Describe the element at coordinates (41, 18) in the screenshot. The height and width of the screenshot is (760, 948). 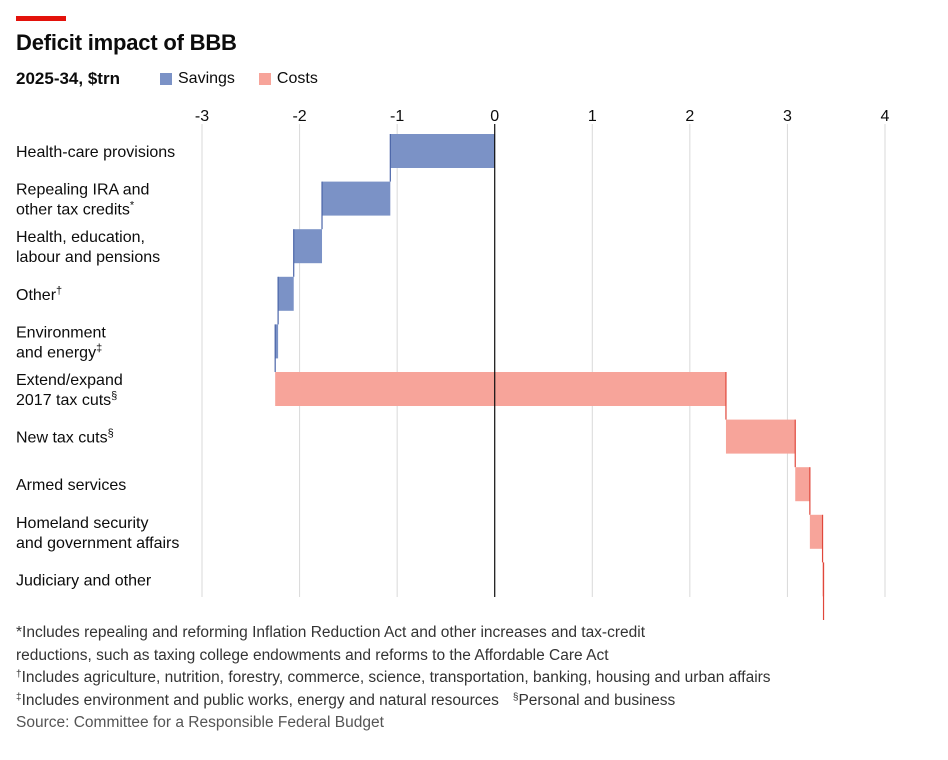
I see `brand-rule` at that location.